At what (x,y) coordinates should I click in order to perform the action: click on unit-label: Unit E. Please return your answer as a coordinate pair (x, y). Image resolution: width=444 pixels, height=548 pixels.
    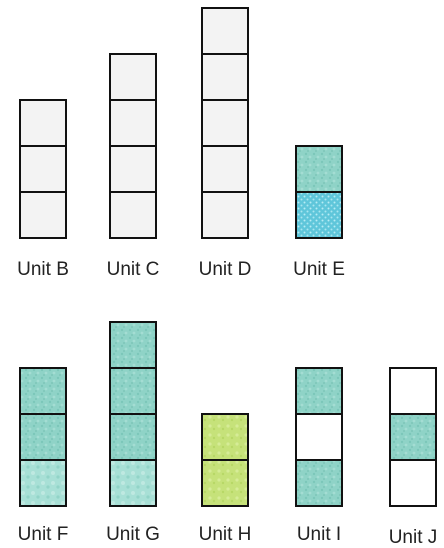
    Looking at the image, I should click on (319, 269).